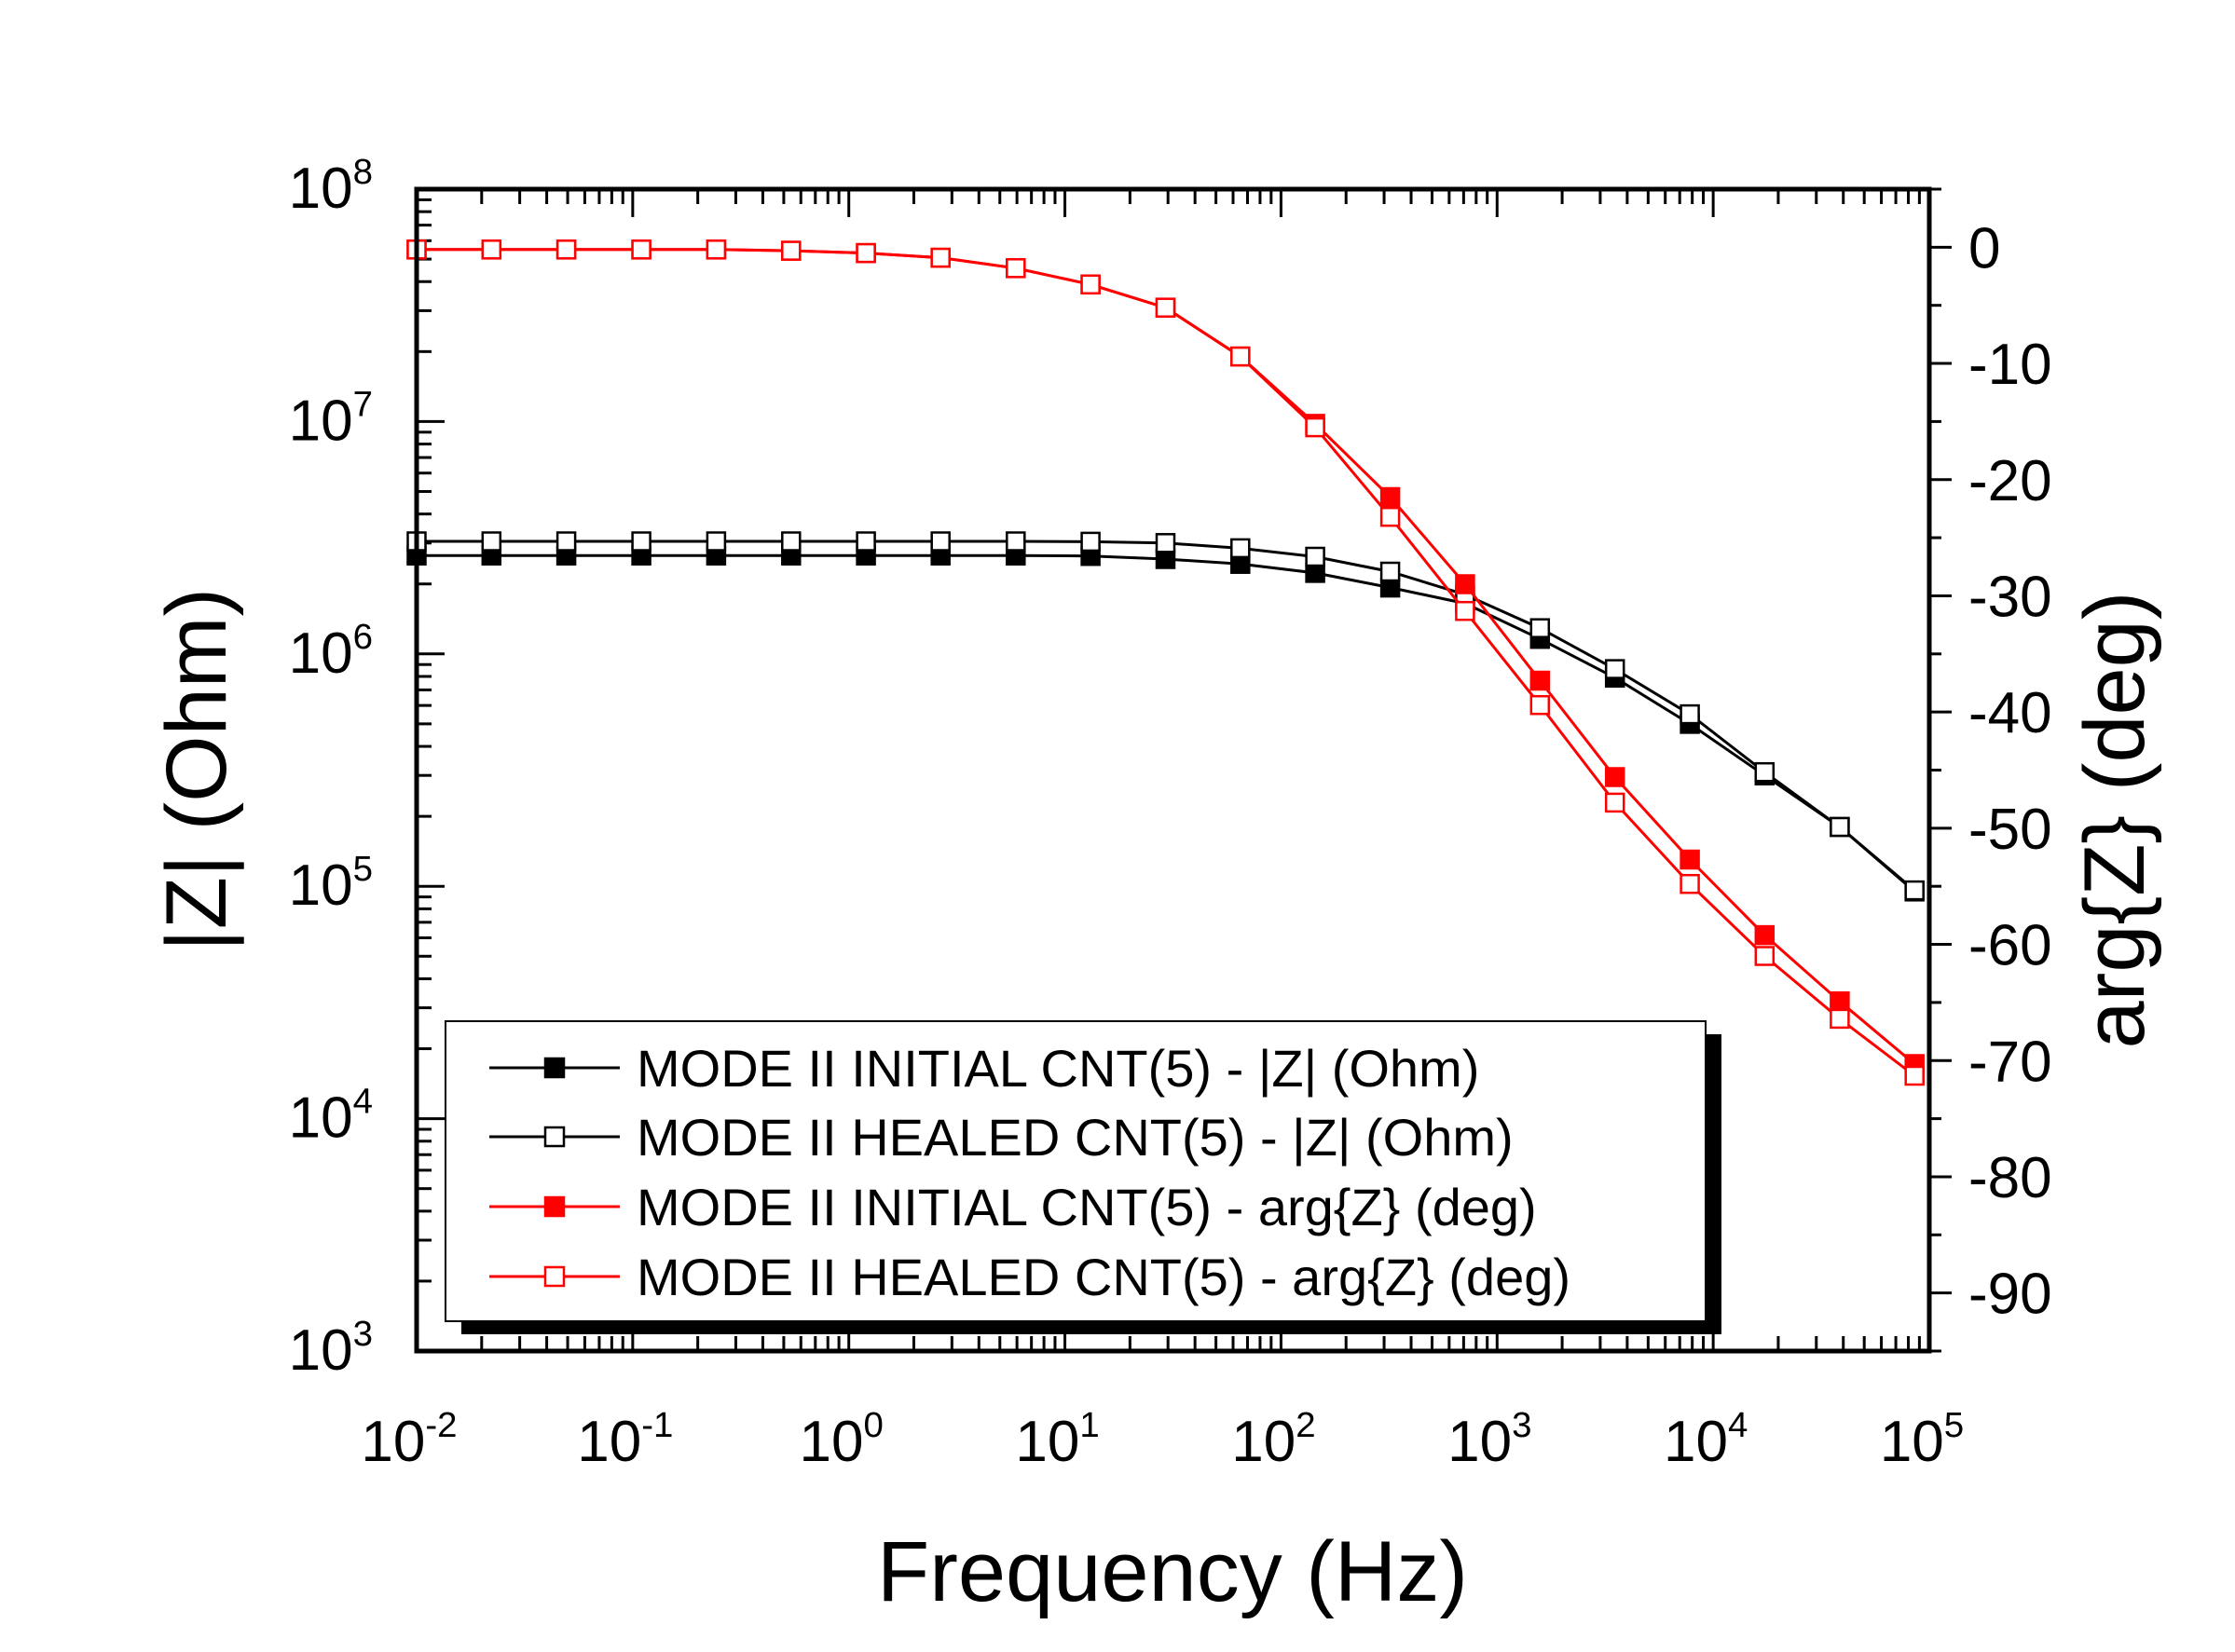  What do you see at coordinates (1922, 1439) in the screenshot?
I see `x-tick-label: 10⁵` at bounding box center [1922, 1439].